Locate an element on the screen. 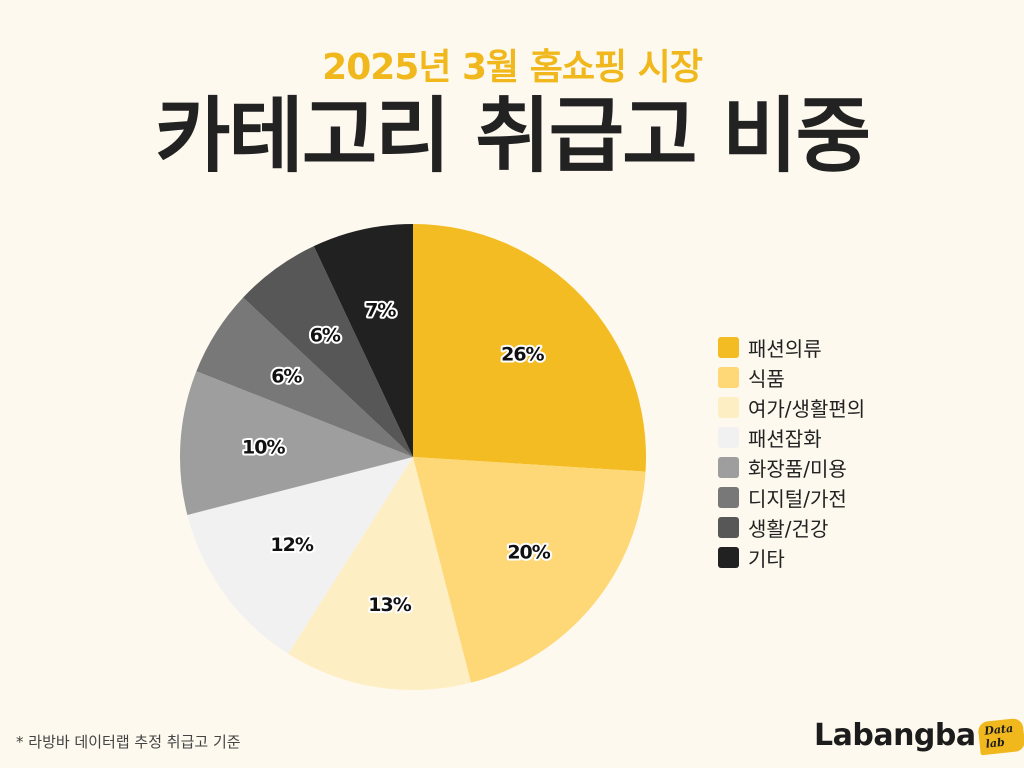 Image resolution: width=1024 pixels, height=768 pixels. slice-label-3: 13% is located at coordinates (389, 605).